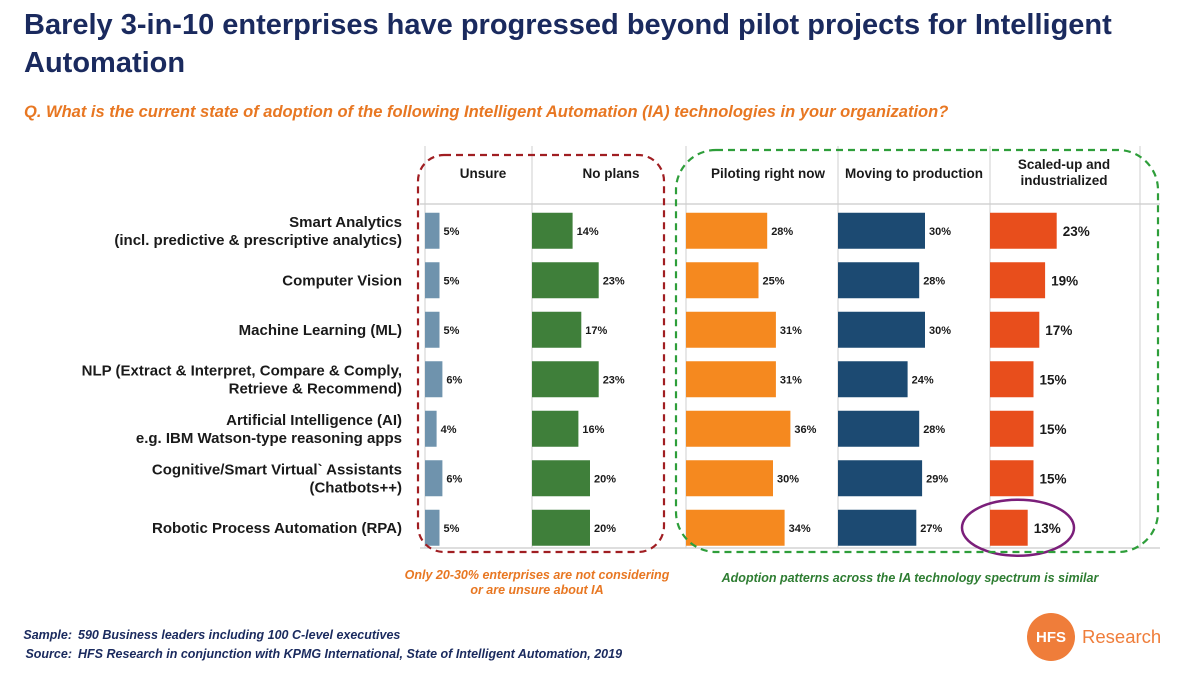 This screenshot has height=673, width=1200. Describe the element at coordinates (1009, 527) in the screenshot. I see `bar-s4-c6` at that location.